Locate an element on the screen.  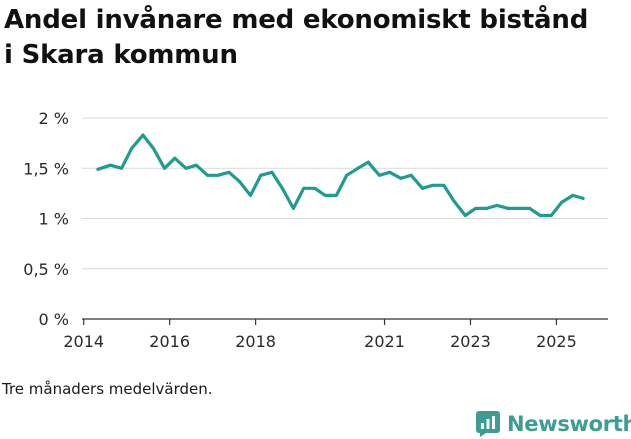
x-tick-label: 2016 is located at coordinates (169, 341).